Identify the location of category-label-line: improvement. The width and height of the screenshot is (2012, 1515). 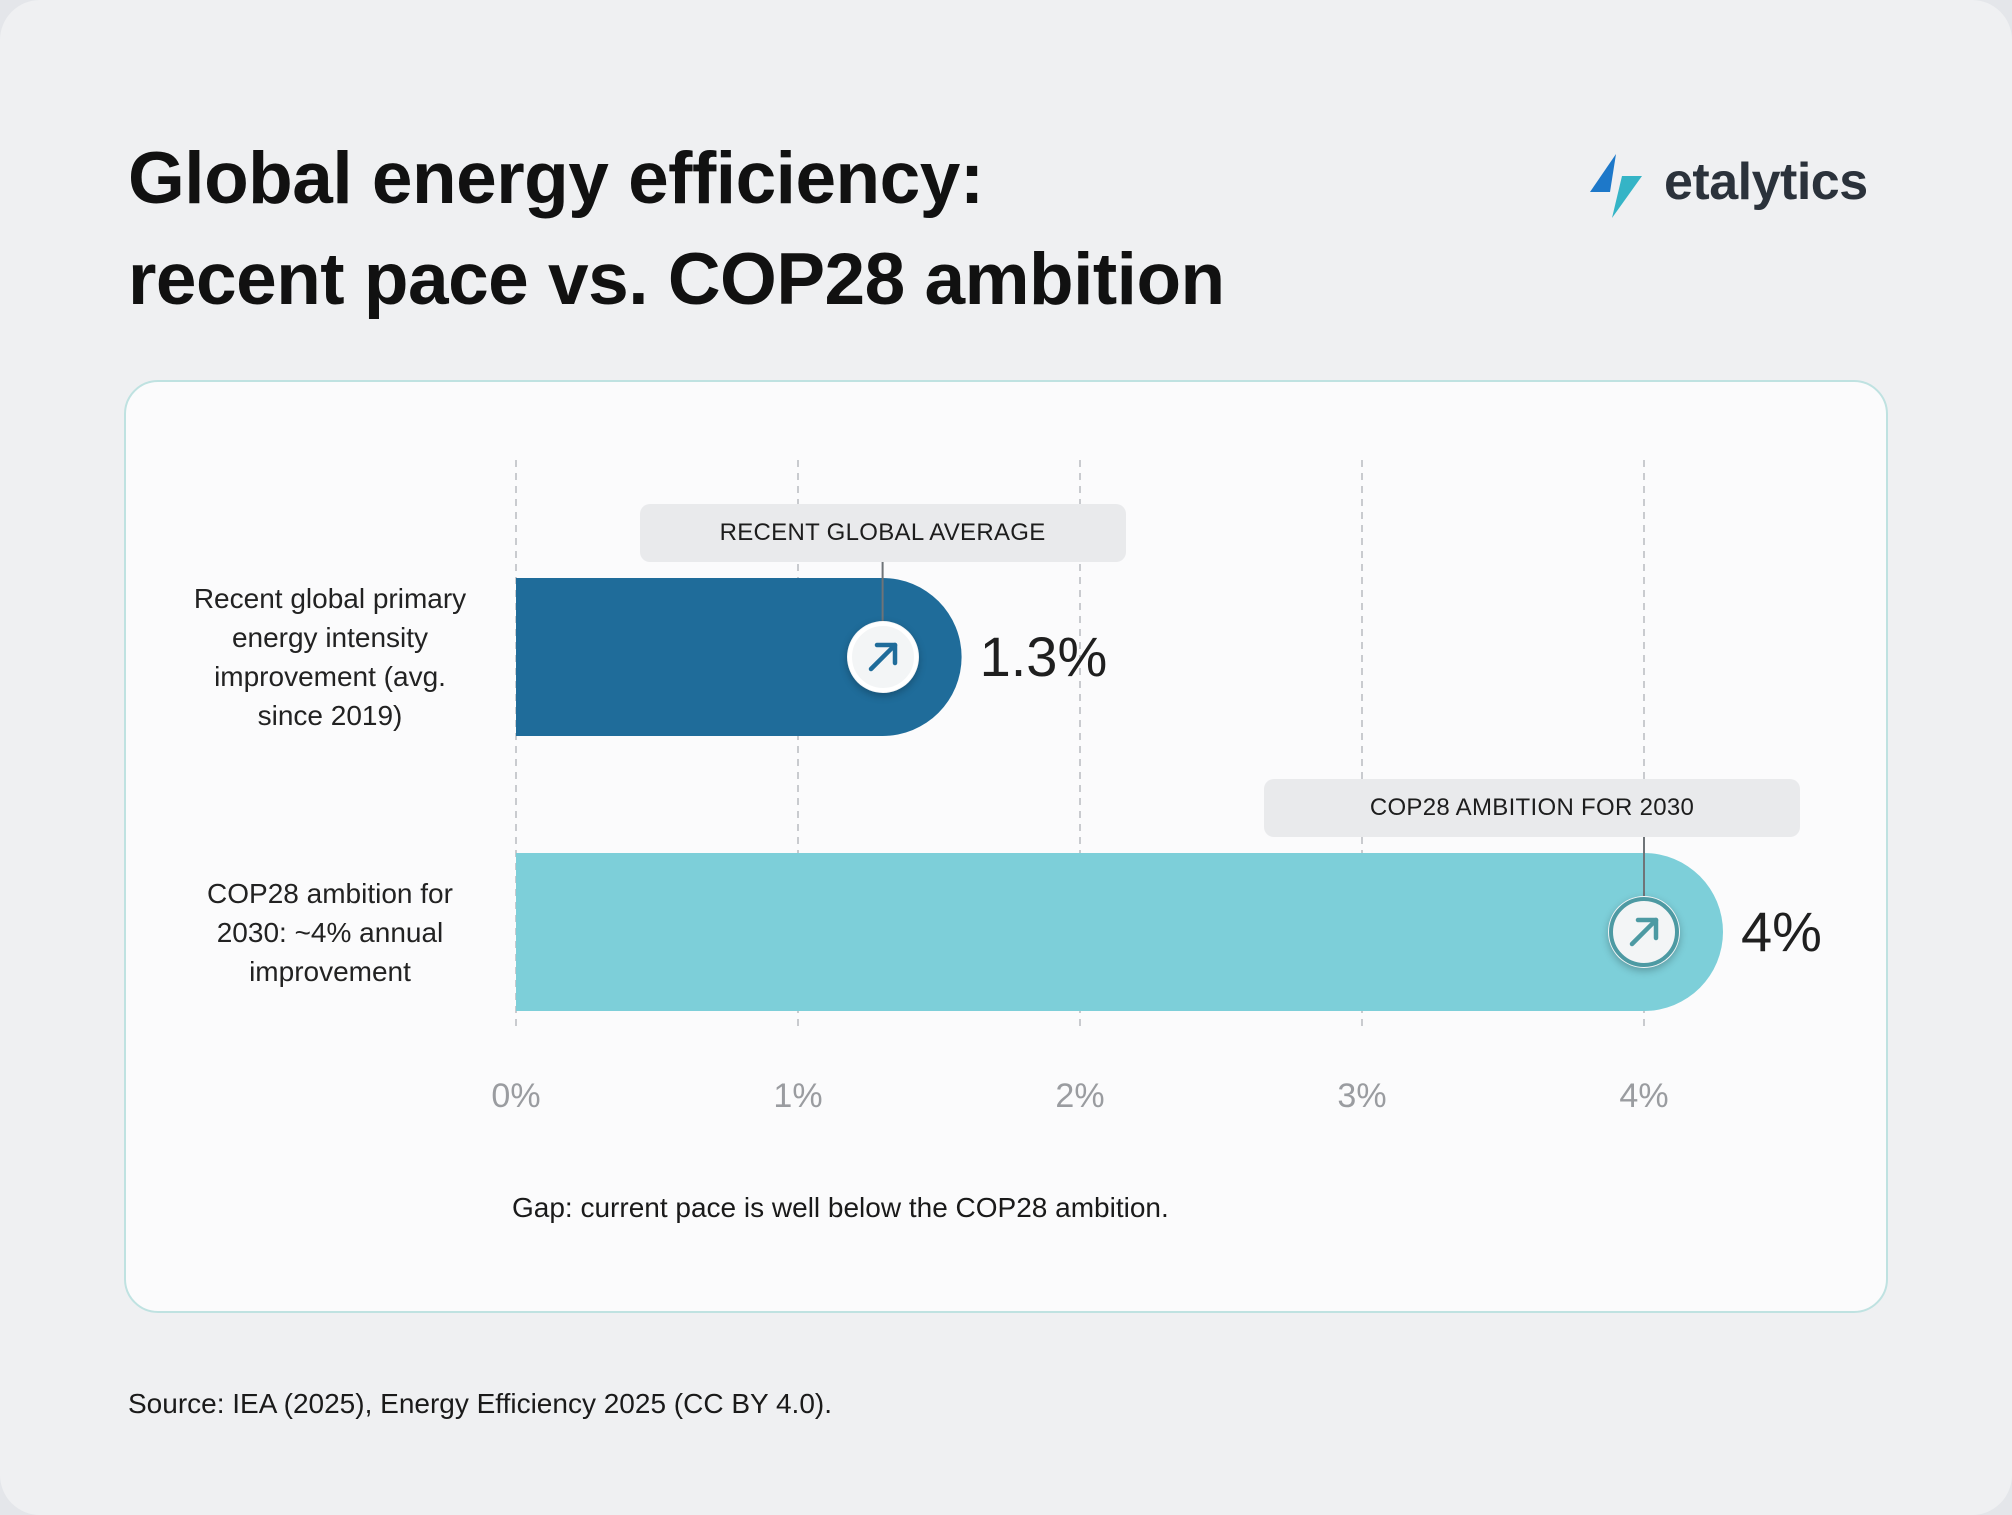
(330, 971).